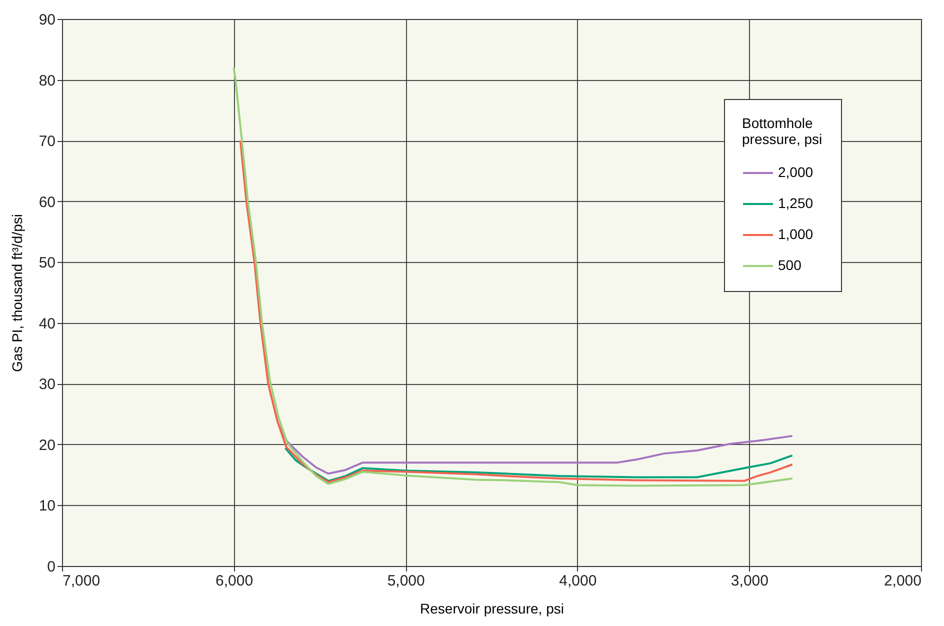 The height and width of the screenshot is (626, 944). Describe the element at coordinates (81, 581) in the screenshot. I see `x-tick-label: 7,000` at that location.